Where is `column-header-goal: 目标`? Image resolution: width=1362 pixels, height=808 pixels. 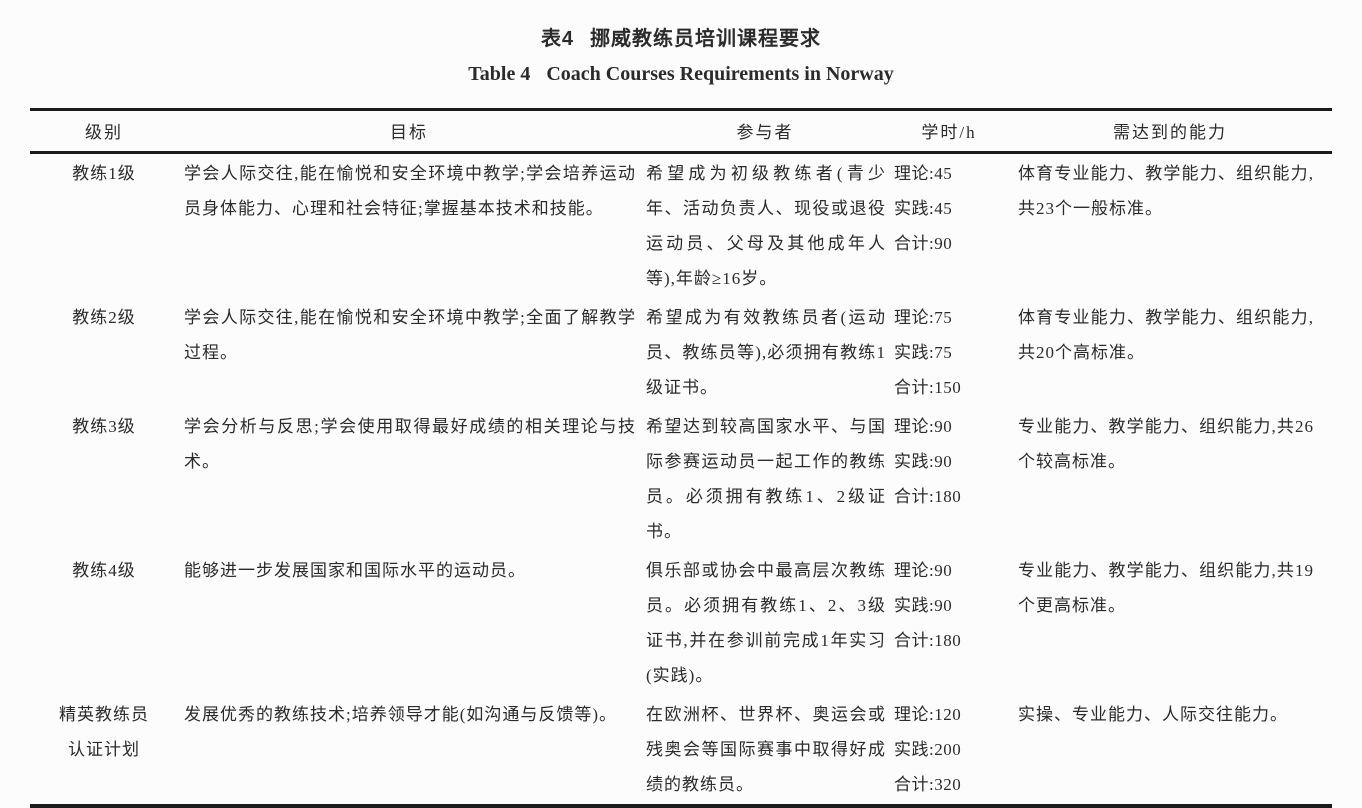 column-header-goal: 目标 is located at coordinates (409, 131).